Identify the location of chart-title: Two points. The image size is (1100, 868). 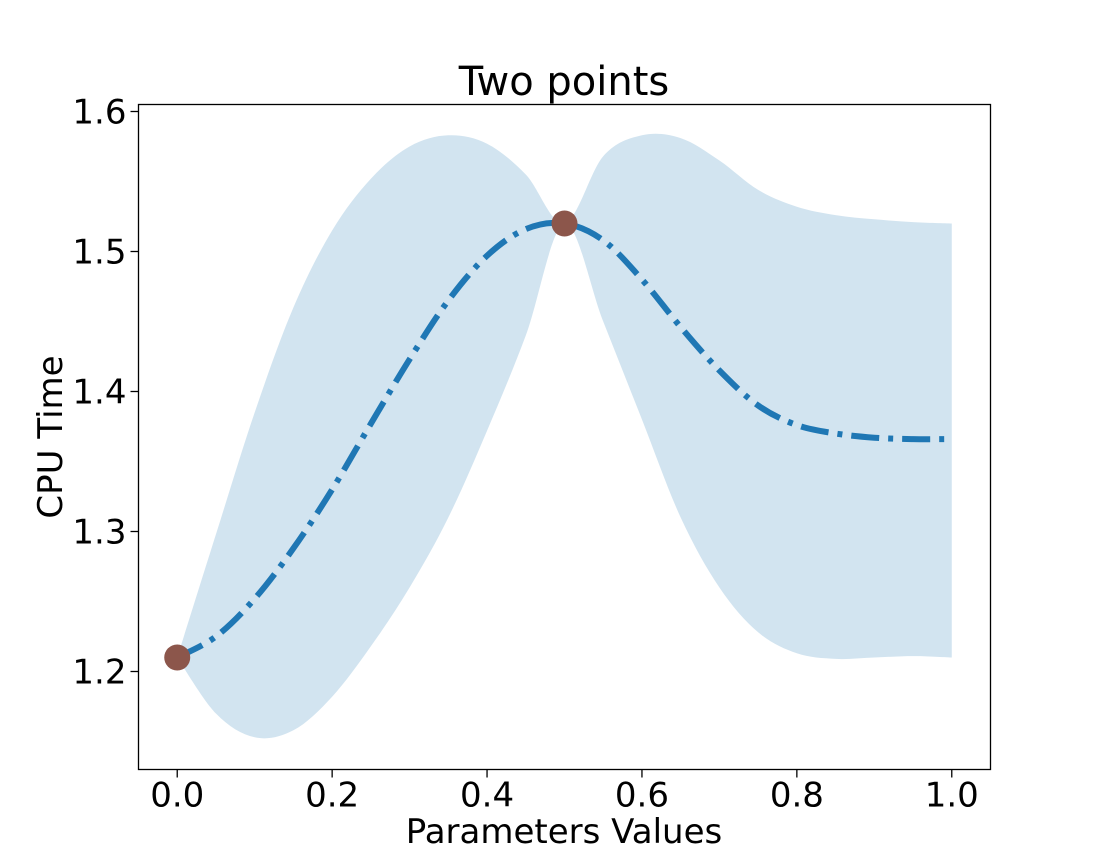
(564, 82).